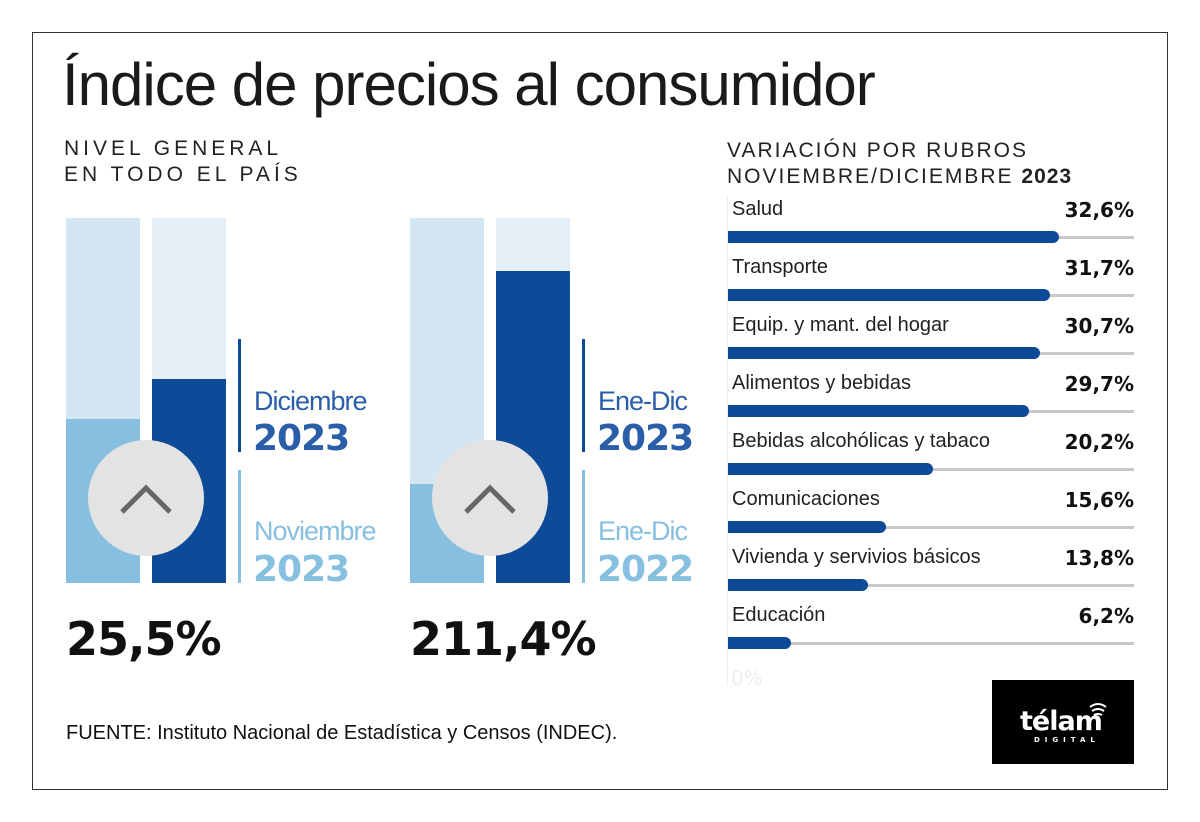 Image resolution: width=1200 pixels, height=822 pixels. I want to click on category-label: Bebidas alcohólicas y tabaco, so click(861, 441).